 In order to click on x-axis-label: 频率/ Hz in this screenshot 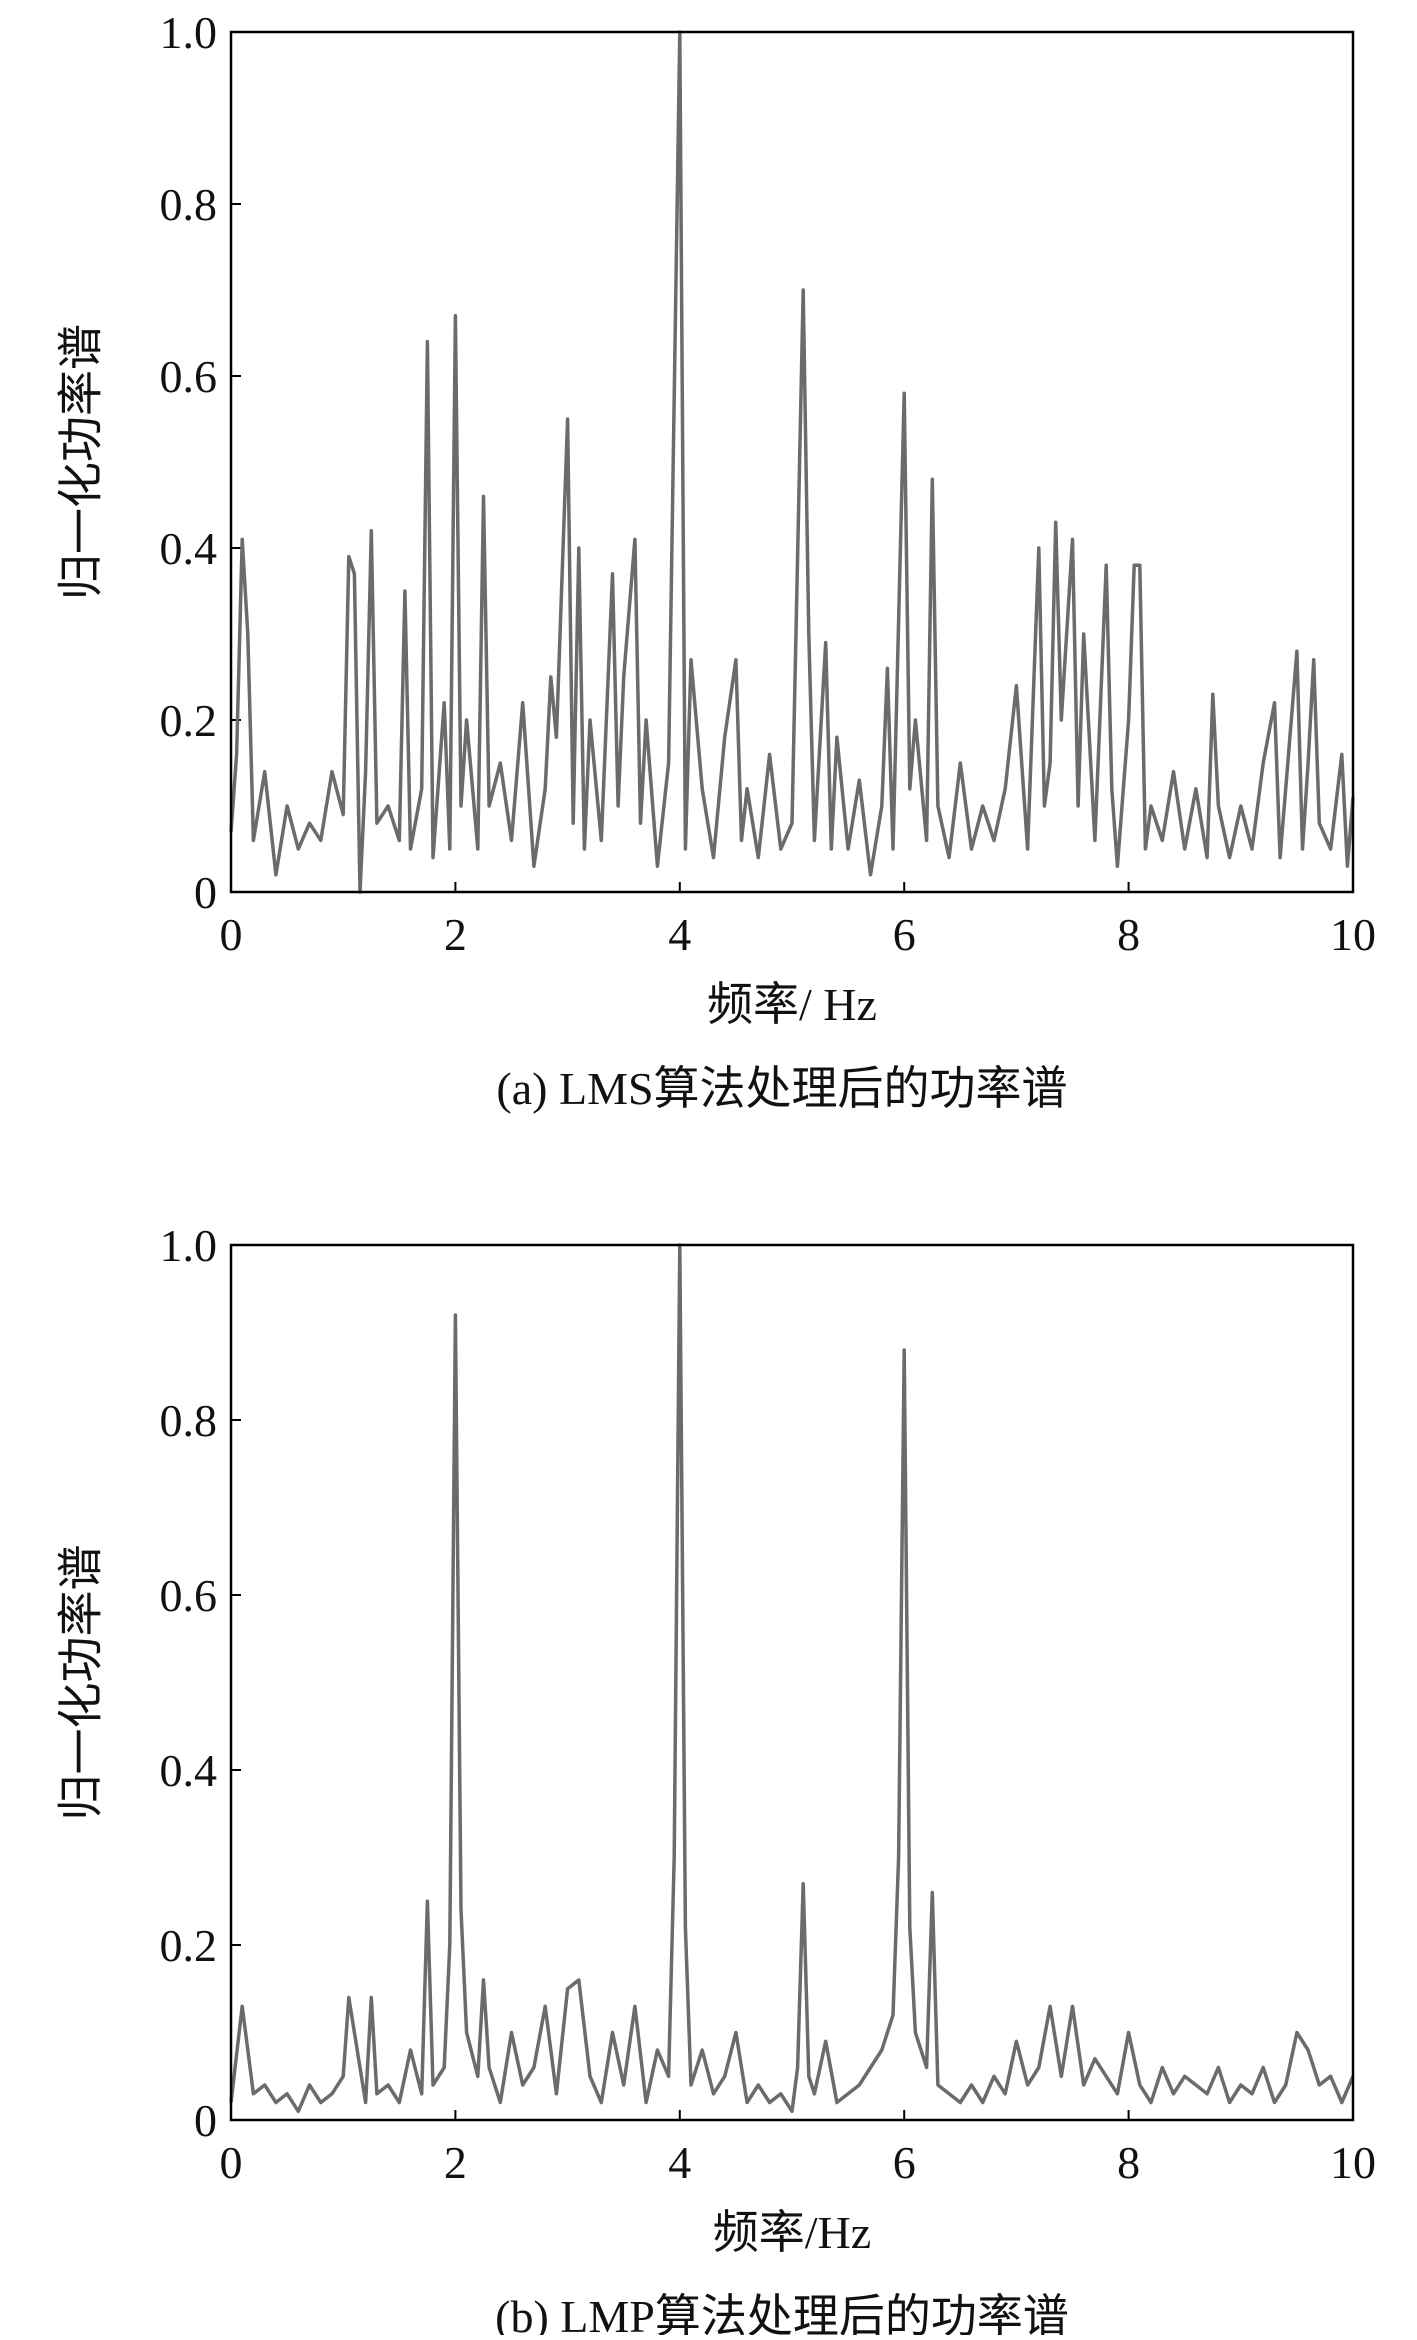, I will do `click(792, 1004)`.